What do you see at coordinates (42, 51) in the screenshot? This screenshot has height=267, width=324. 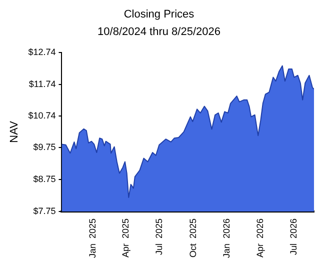 I see `y-tick-label: $12.74` at bounding box center [42, 51].